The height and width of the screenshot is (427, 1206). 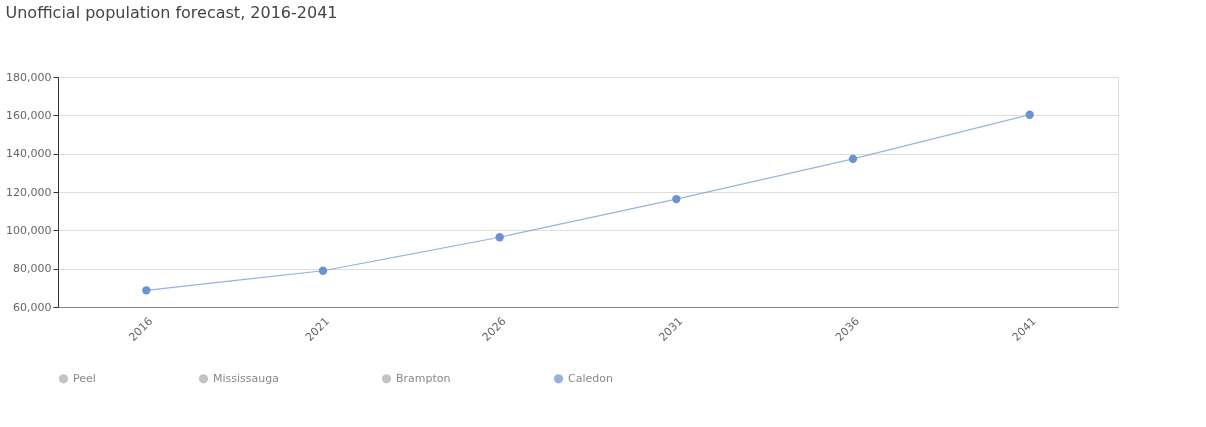 I want to click on chart-title: Unofficial population forecast, 2016-2041, so click(x=171, y=12).